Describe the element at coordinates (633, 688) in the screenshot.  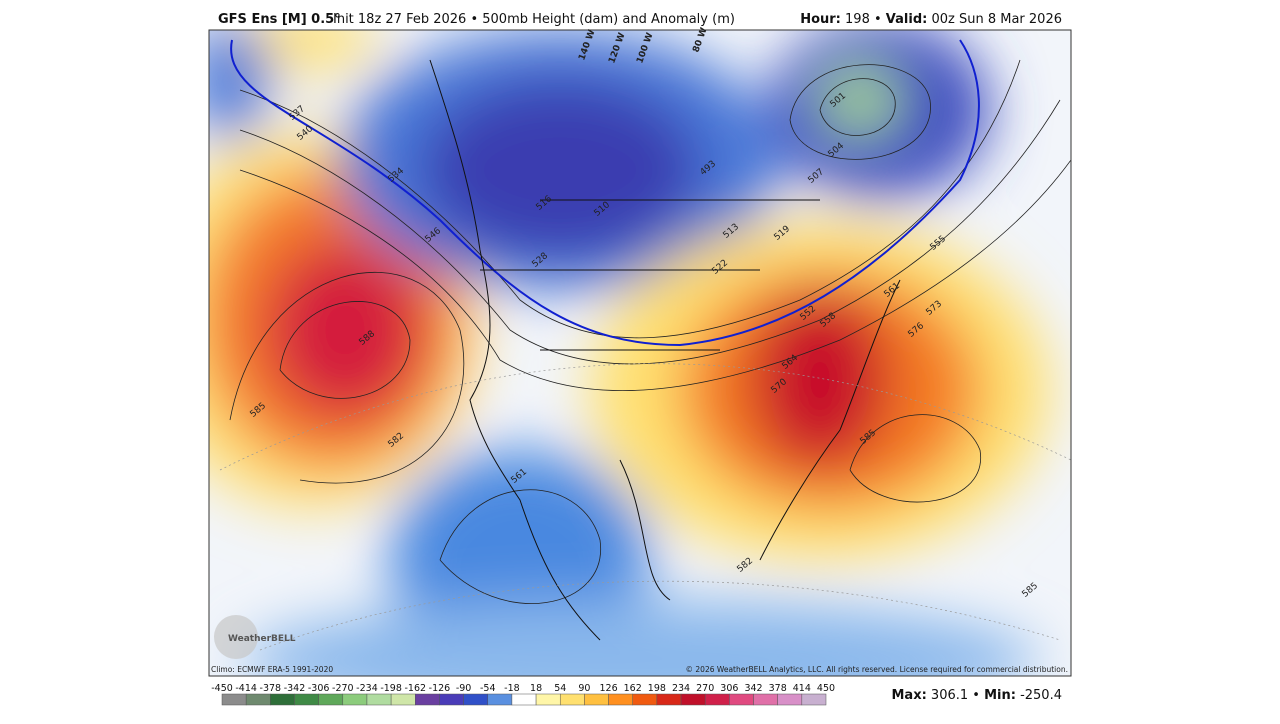
I see `colorbar-tick-label: 162` at that location.